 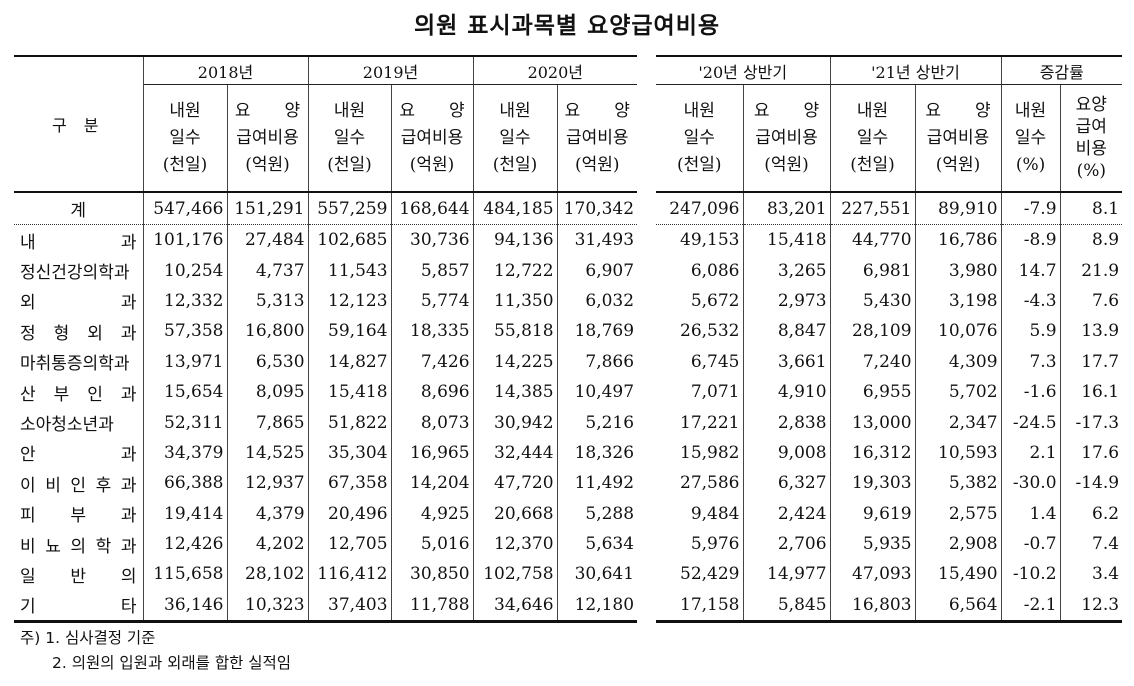 I want to click on row-label: 계, so click(x=78, y=208).